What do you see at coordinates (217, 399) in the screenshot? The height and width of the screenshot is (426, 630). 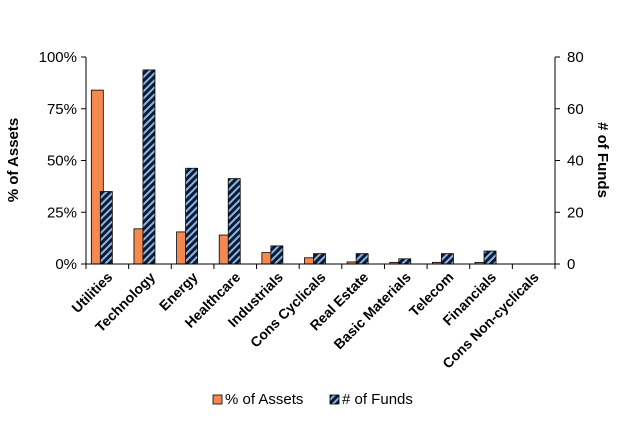 I see `legend-swatch-assets` at bounding box center [217, 399].